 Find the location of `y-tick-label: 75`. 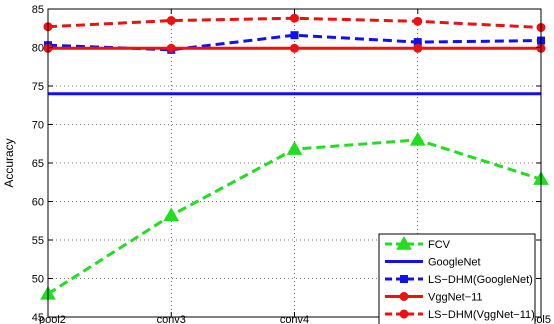

y-tick-label: 75 is located at coordinates (38, 87).